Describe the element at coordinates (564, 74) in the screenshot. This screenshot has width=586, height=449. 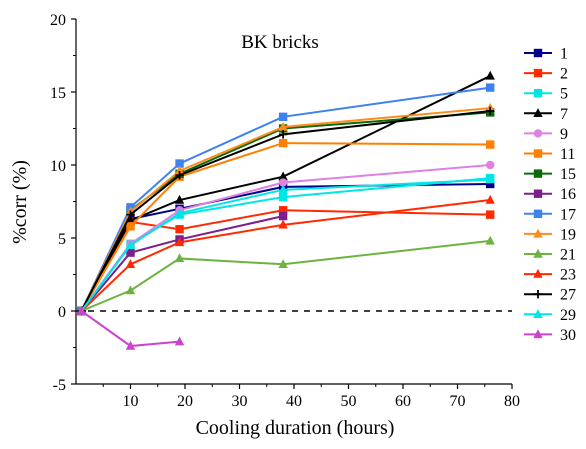
I see `legend-label-2: 2` at that location.